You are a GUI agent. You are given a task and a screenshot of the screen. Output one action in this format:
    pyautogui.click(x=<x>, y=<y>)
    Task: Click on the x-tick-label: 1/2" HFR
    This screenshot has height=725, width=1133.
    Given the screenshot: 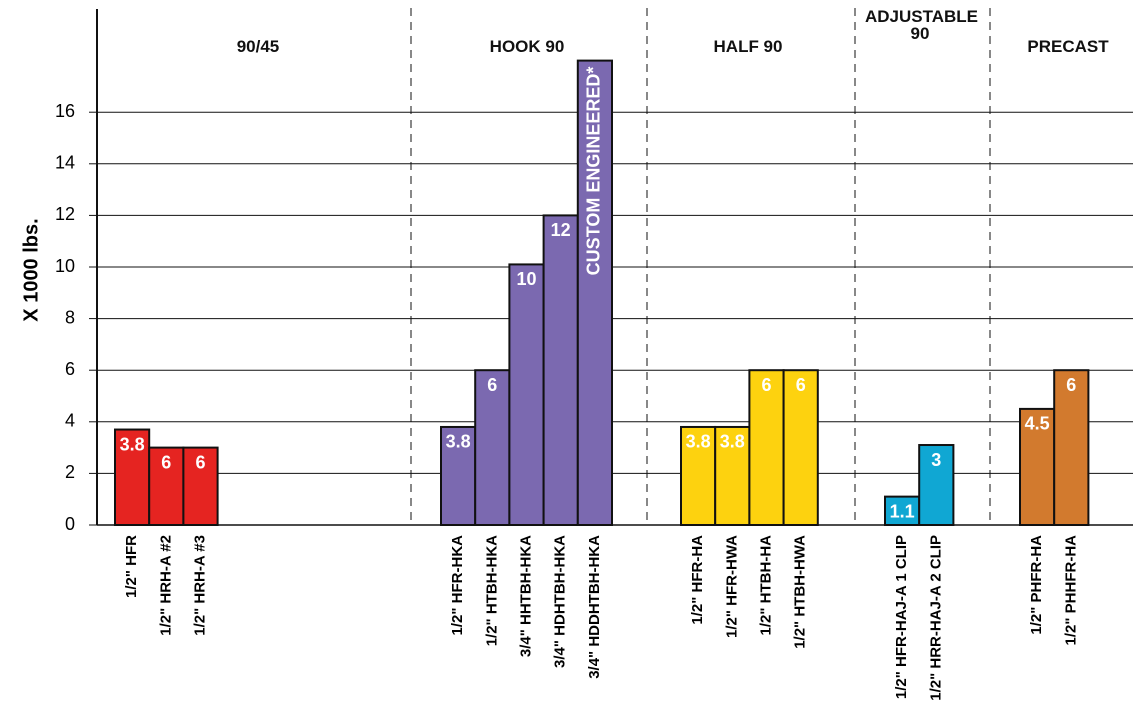 What is the action you would take?
    pyautogui.click(x=131, y=566)
    